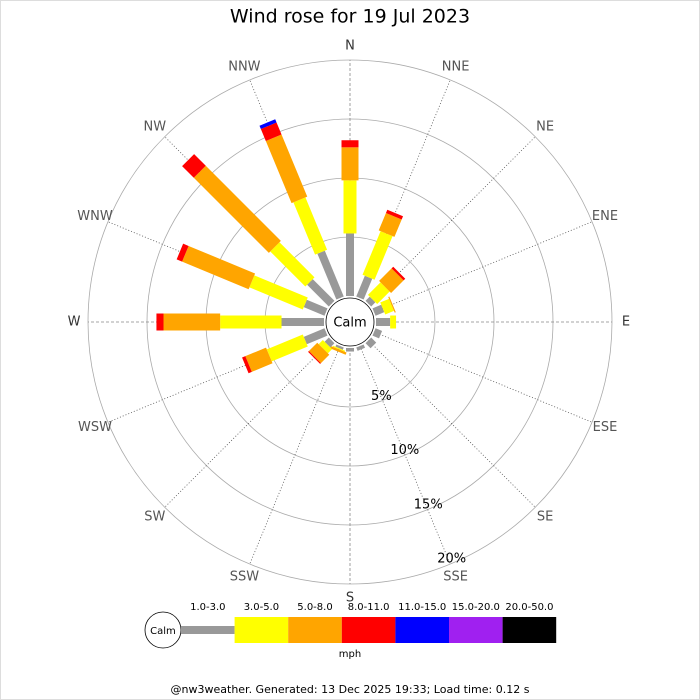  I want to click on legend-unit: mph, so click(350, 654).